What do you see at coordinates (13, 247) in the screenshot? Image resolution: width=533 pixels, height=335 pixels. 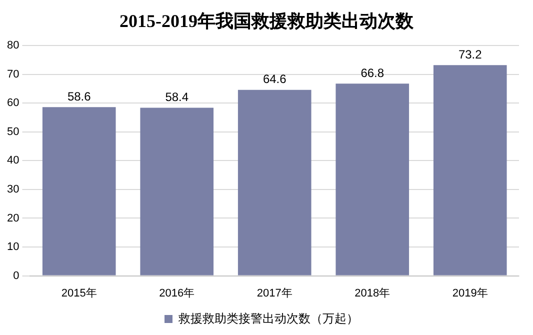 I see `y-tick-label: 10` at bounding box center [13, 247].